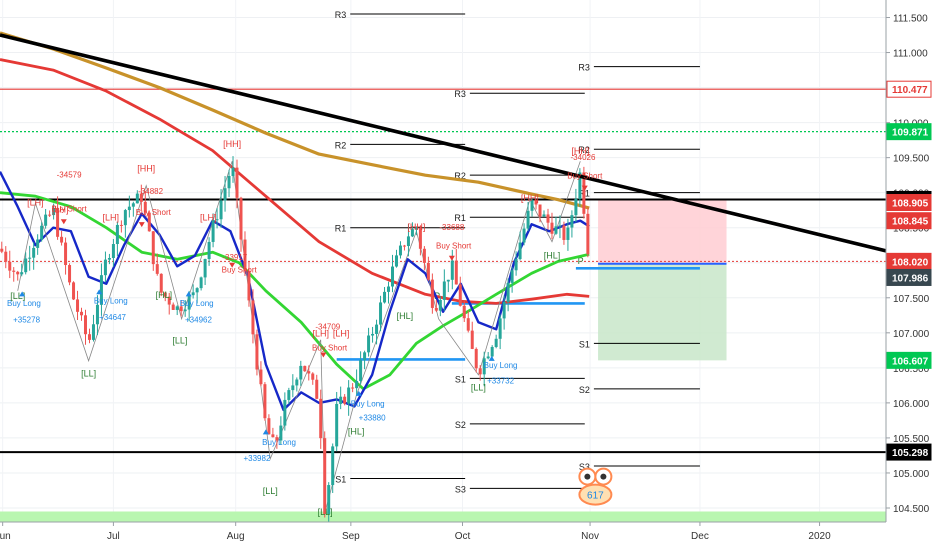 The image size is (932, 550). I want to click on y-tick-label: 108.500, so click(911, 229).